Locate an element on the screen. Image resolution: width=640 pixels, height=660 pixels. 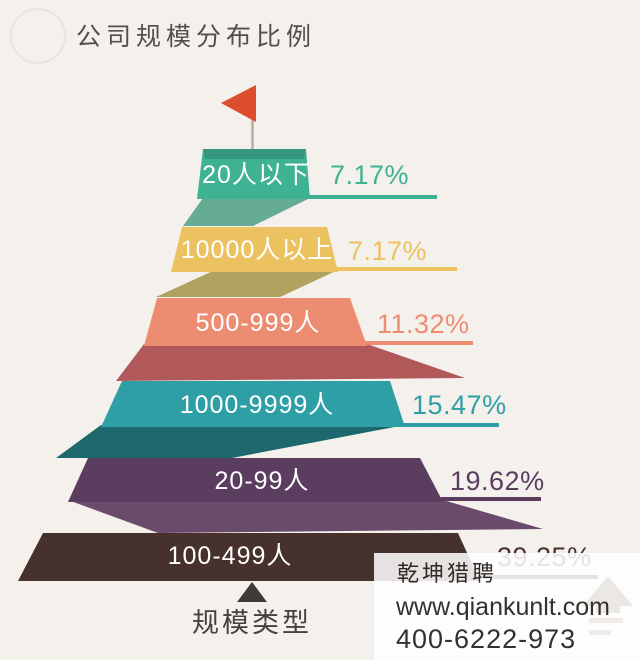
watermark-website: www.qiankunlt.com is located at coordinates (502, 607).